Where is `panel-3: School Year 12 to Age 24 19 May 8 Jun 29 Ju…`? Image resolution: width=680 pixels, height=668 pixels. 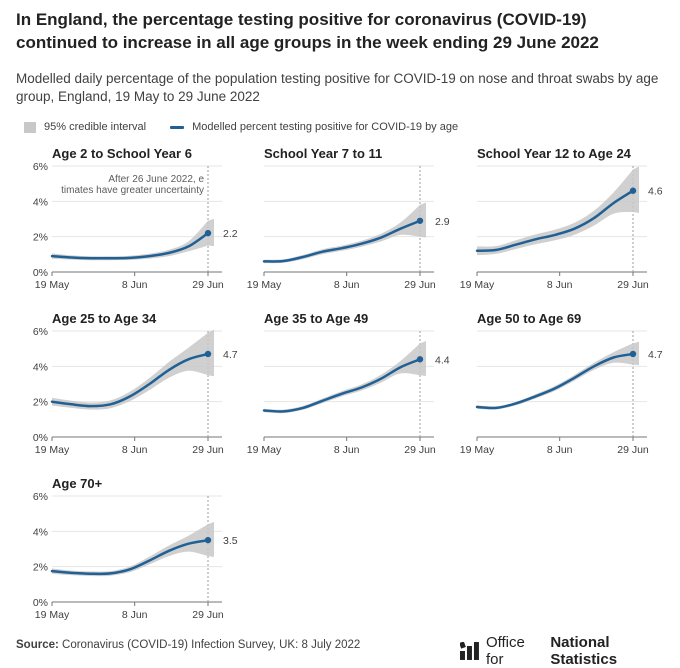 panel-3: School Year 12 to Age 24 19 May 8 Jun 29 Ju… is located at coordinates (561, 218).